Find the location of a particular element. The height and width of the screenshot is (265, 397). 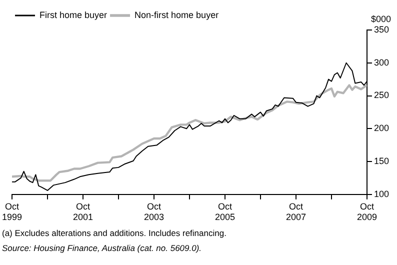

y-tick-label: 300 is located at coordinates (382, 62).